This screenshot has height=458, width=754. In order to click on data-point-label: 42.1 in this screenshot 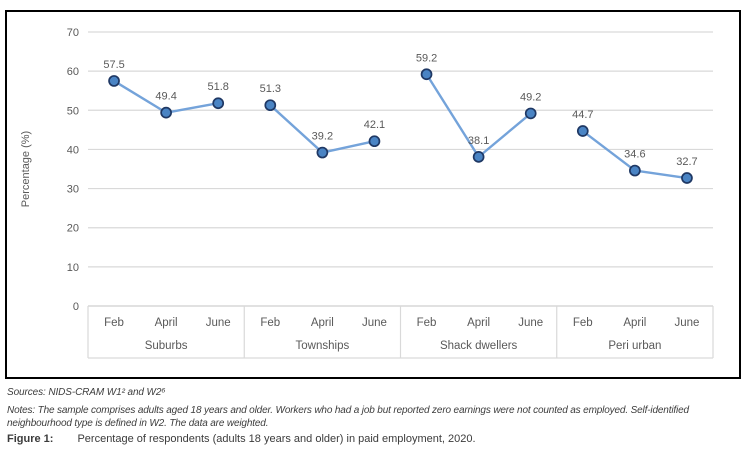, I will do `click(374, 125)`.